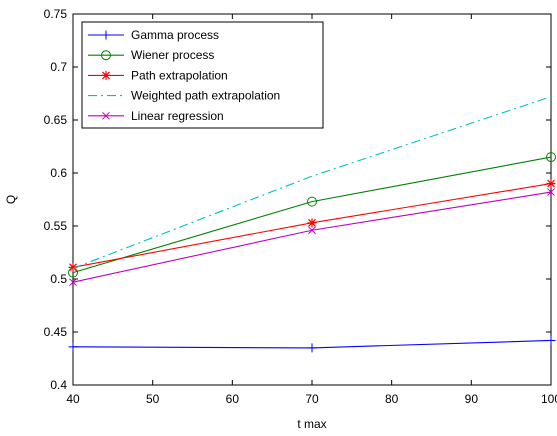  Describe the element at coordinates (56, 120) in the screenshot. I see `y-tick-label: 0.65` at that location.